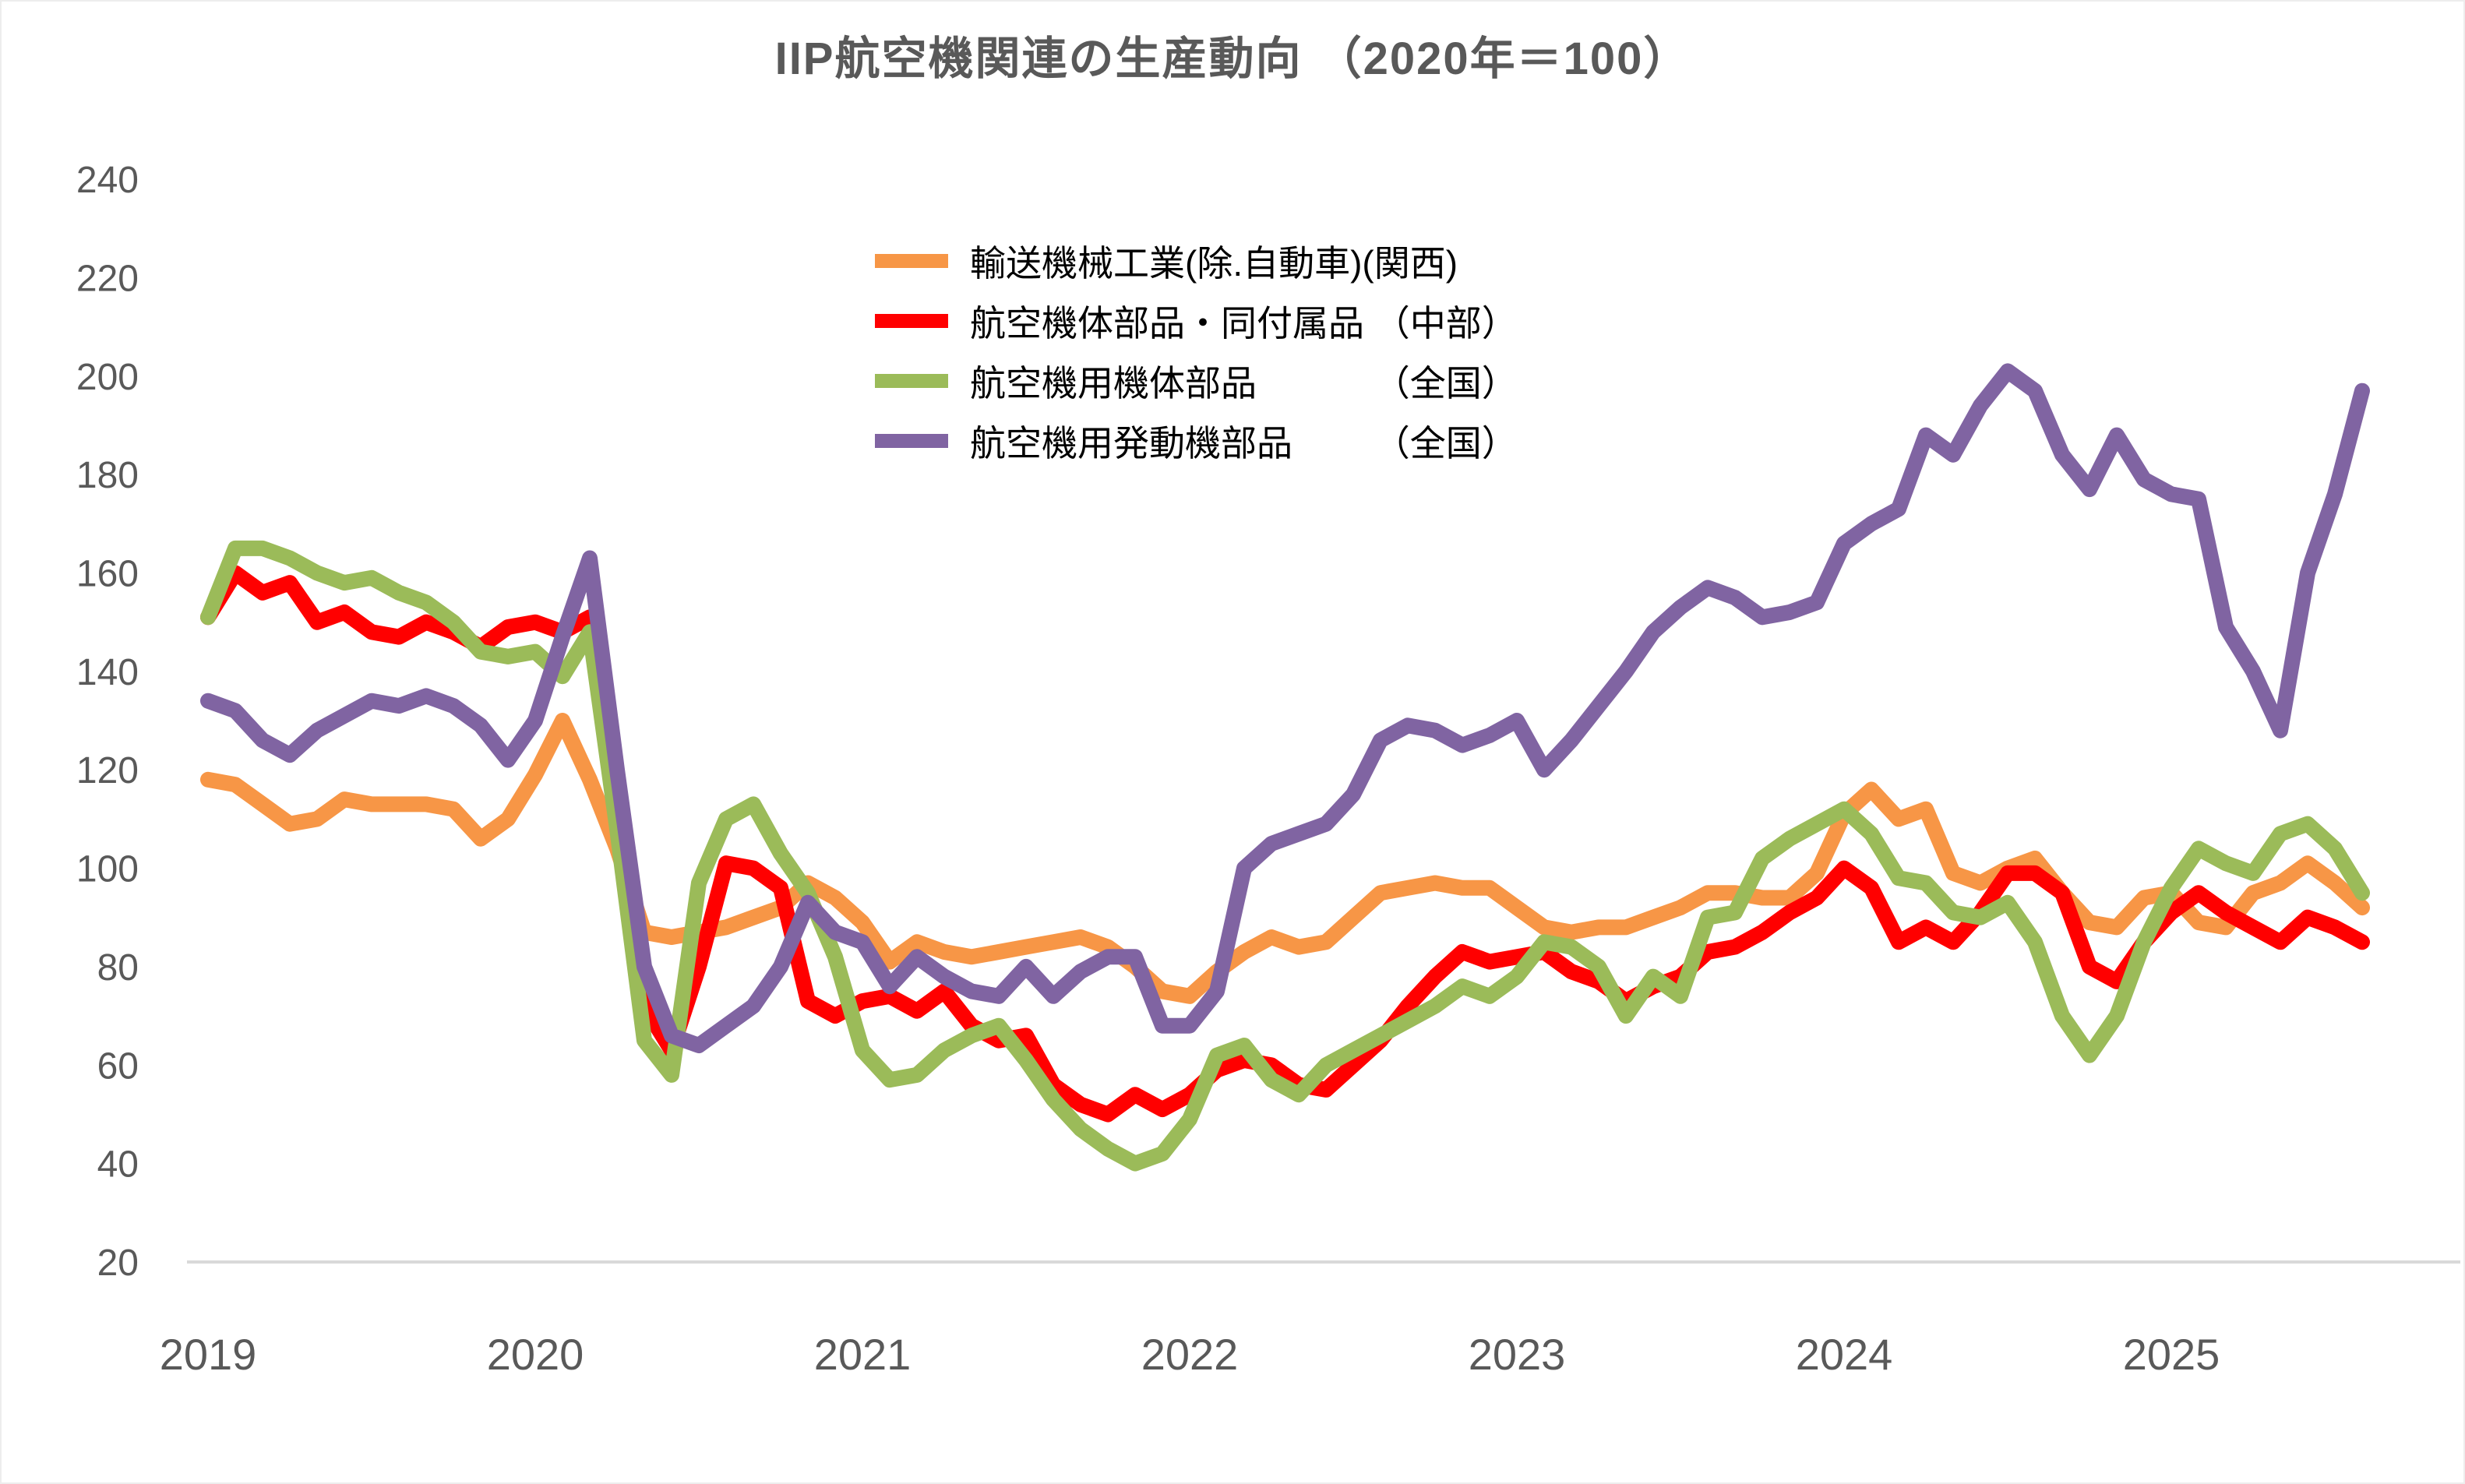 The image size is (2465, 1484). Describe the element at coordinates (107, 771) in the screenshot. I see `y-axis-tick-label: 120` at that location.